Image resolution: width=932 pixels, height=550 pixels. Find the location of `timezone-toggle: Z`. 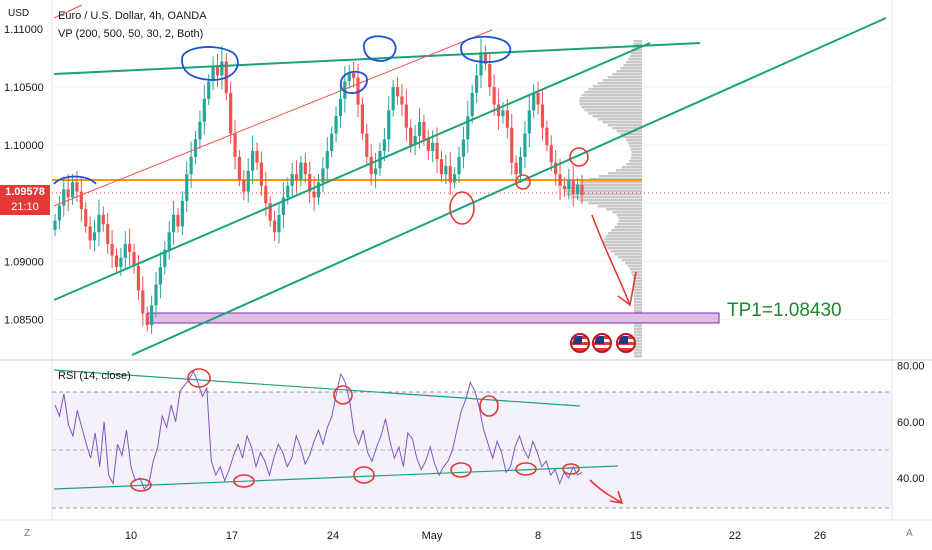

timezone-toggle: Z is located at coordinates (27, 533).